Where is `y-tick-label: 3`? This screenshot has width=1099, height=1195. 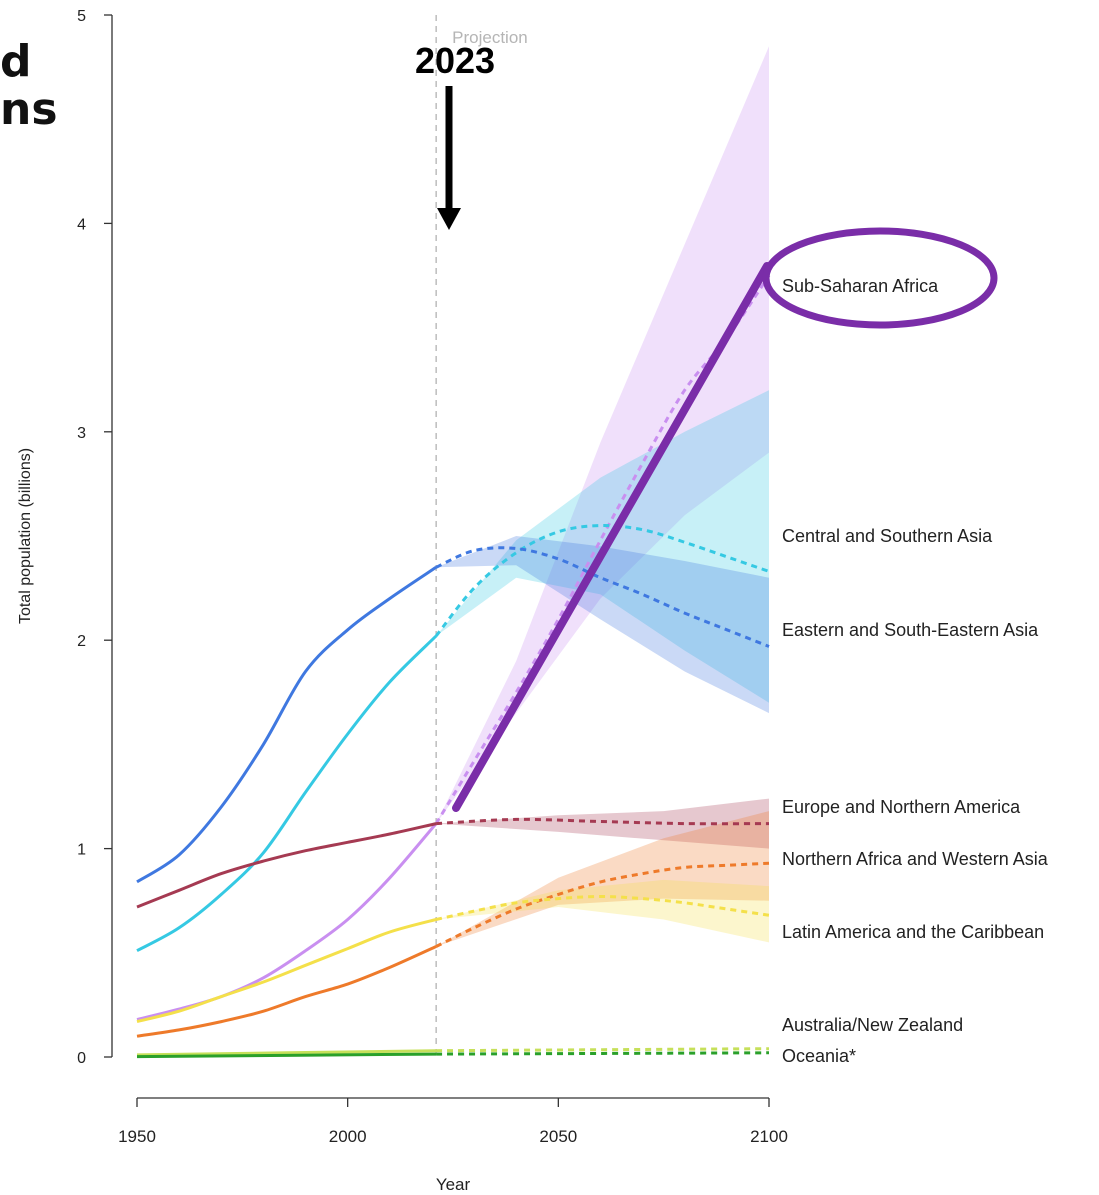 y-tick-label: 3 is located at coordinates (81, 433).